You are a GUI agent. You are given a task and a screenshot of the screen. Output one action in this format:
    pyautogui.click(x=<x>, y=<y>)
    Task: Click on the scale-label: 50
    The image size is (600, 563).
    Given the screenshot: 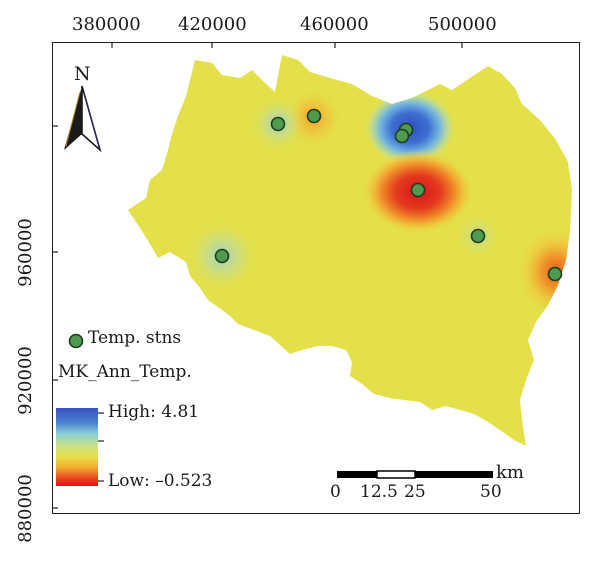 What is the action you would take?
    pyautogui.click(x=491, y=492)
    